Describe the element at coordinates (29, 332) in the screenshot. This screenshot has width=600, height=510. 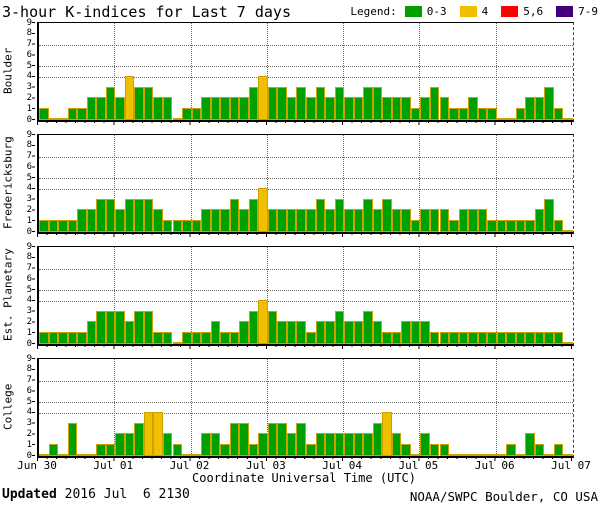
I see `y-tick-label: 1` at that location.